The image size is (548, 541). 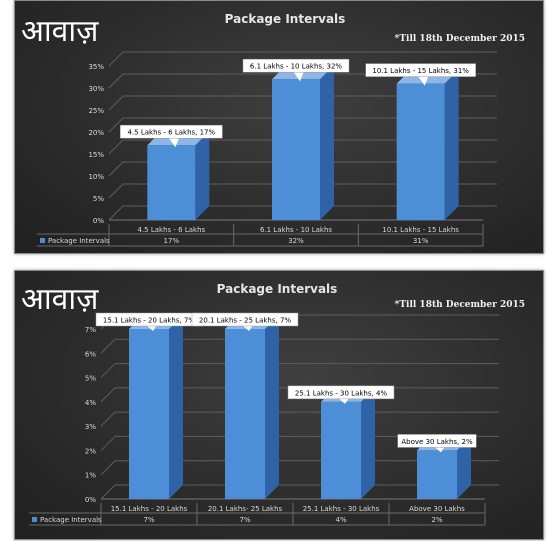 What do you see at coordinates (96, 155) in the screenshot?
I see `y-tick-label: 15%` at bounding box center [96, 155].